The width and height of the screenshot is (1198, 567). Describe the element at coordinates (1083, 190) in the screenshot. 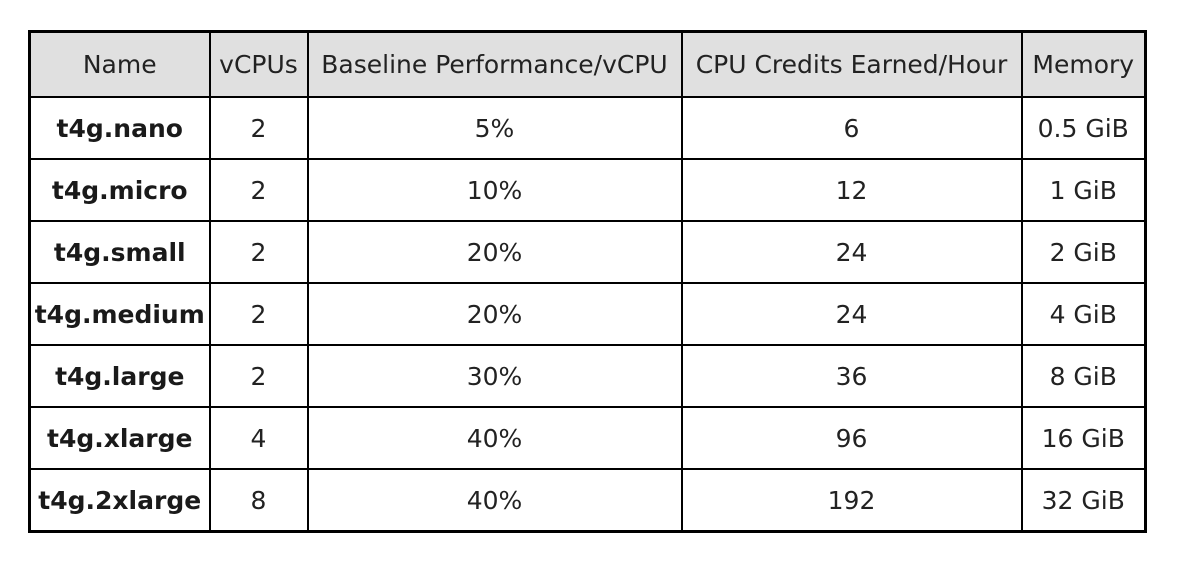

I see `cell-memory: 1 GiB` at that location.